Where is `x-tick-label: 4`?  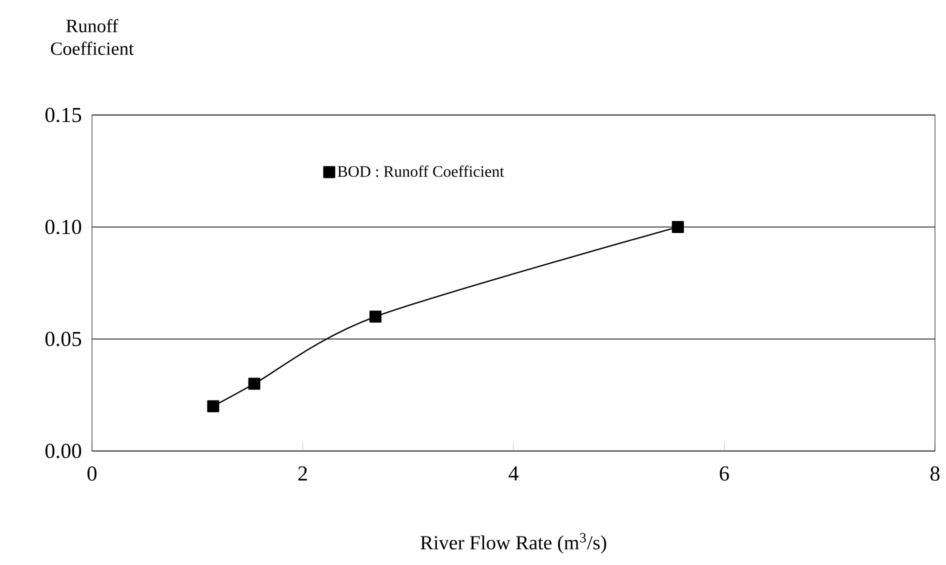
x-tick-label: 4 is located at coordinates (513, 473).